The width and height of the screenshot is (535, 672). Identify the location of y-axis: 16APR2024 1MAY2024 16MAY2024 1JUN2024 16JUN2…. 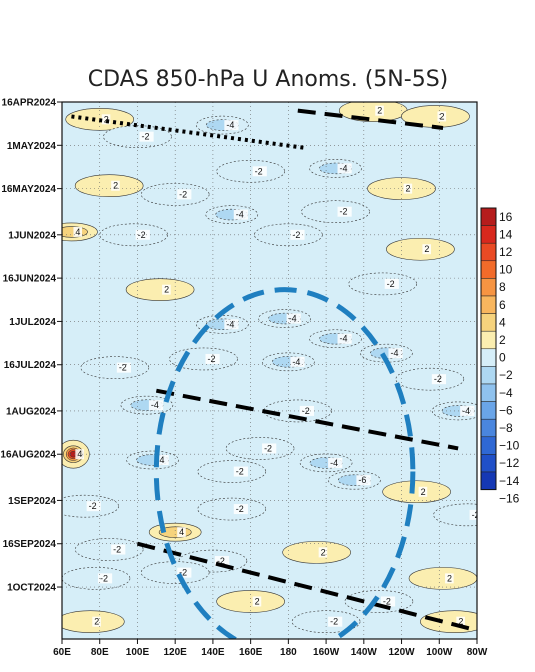
(31, 346).